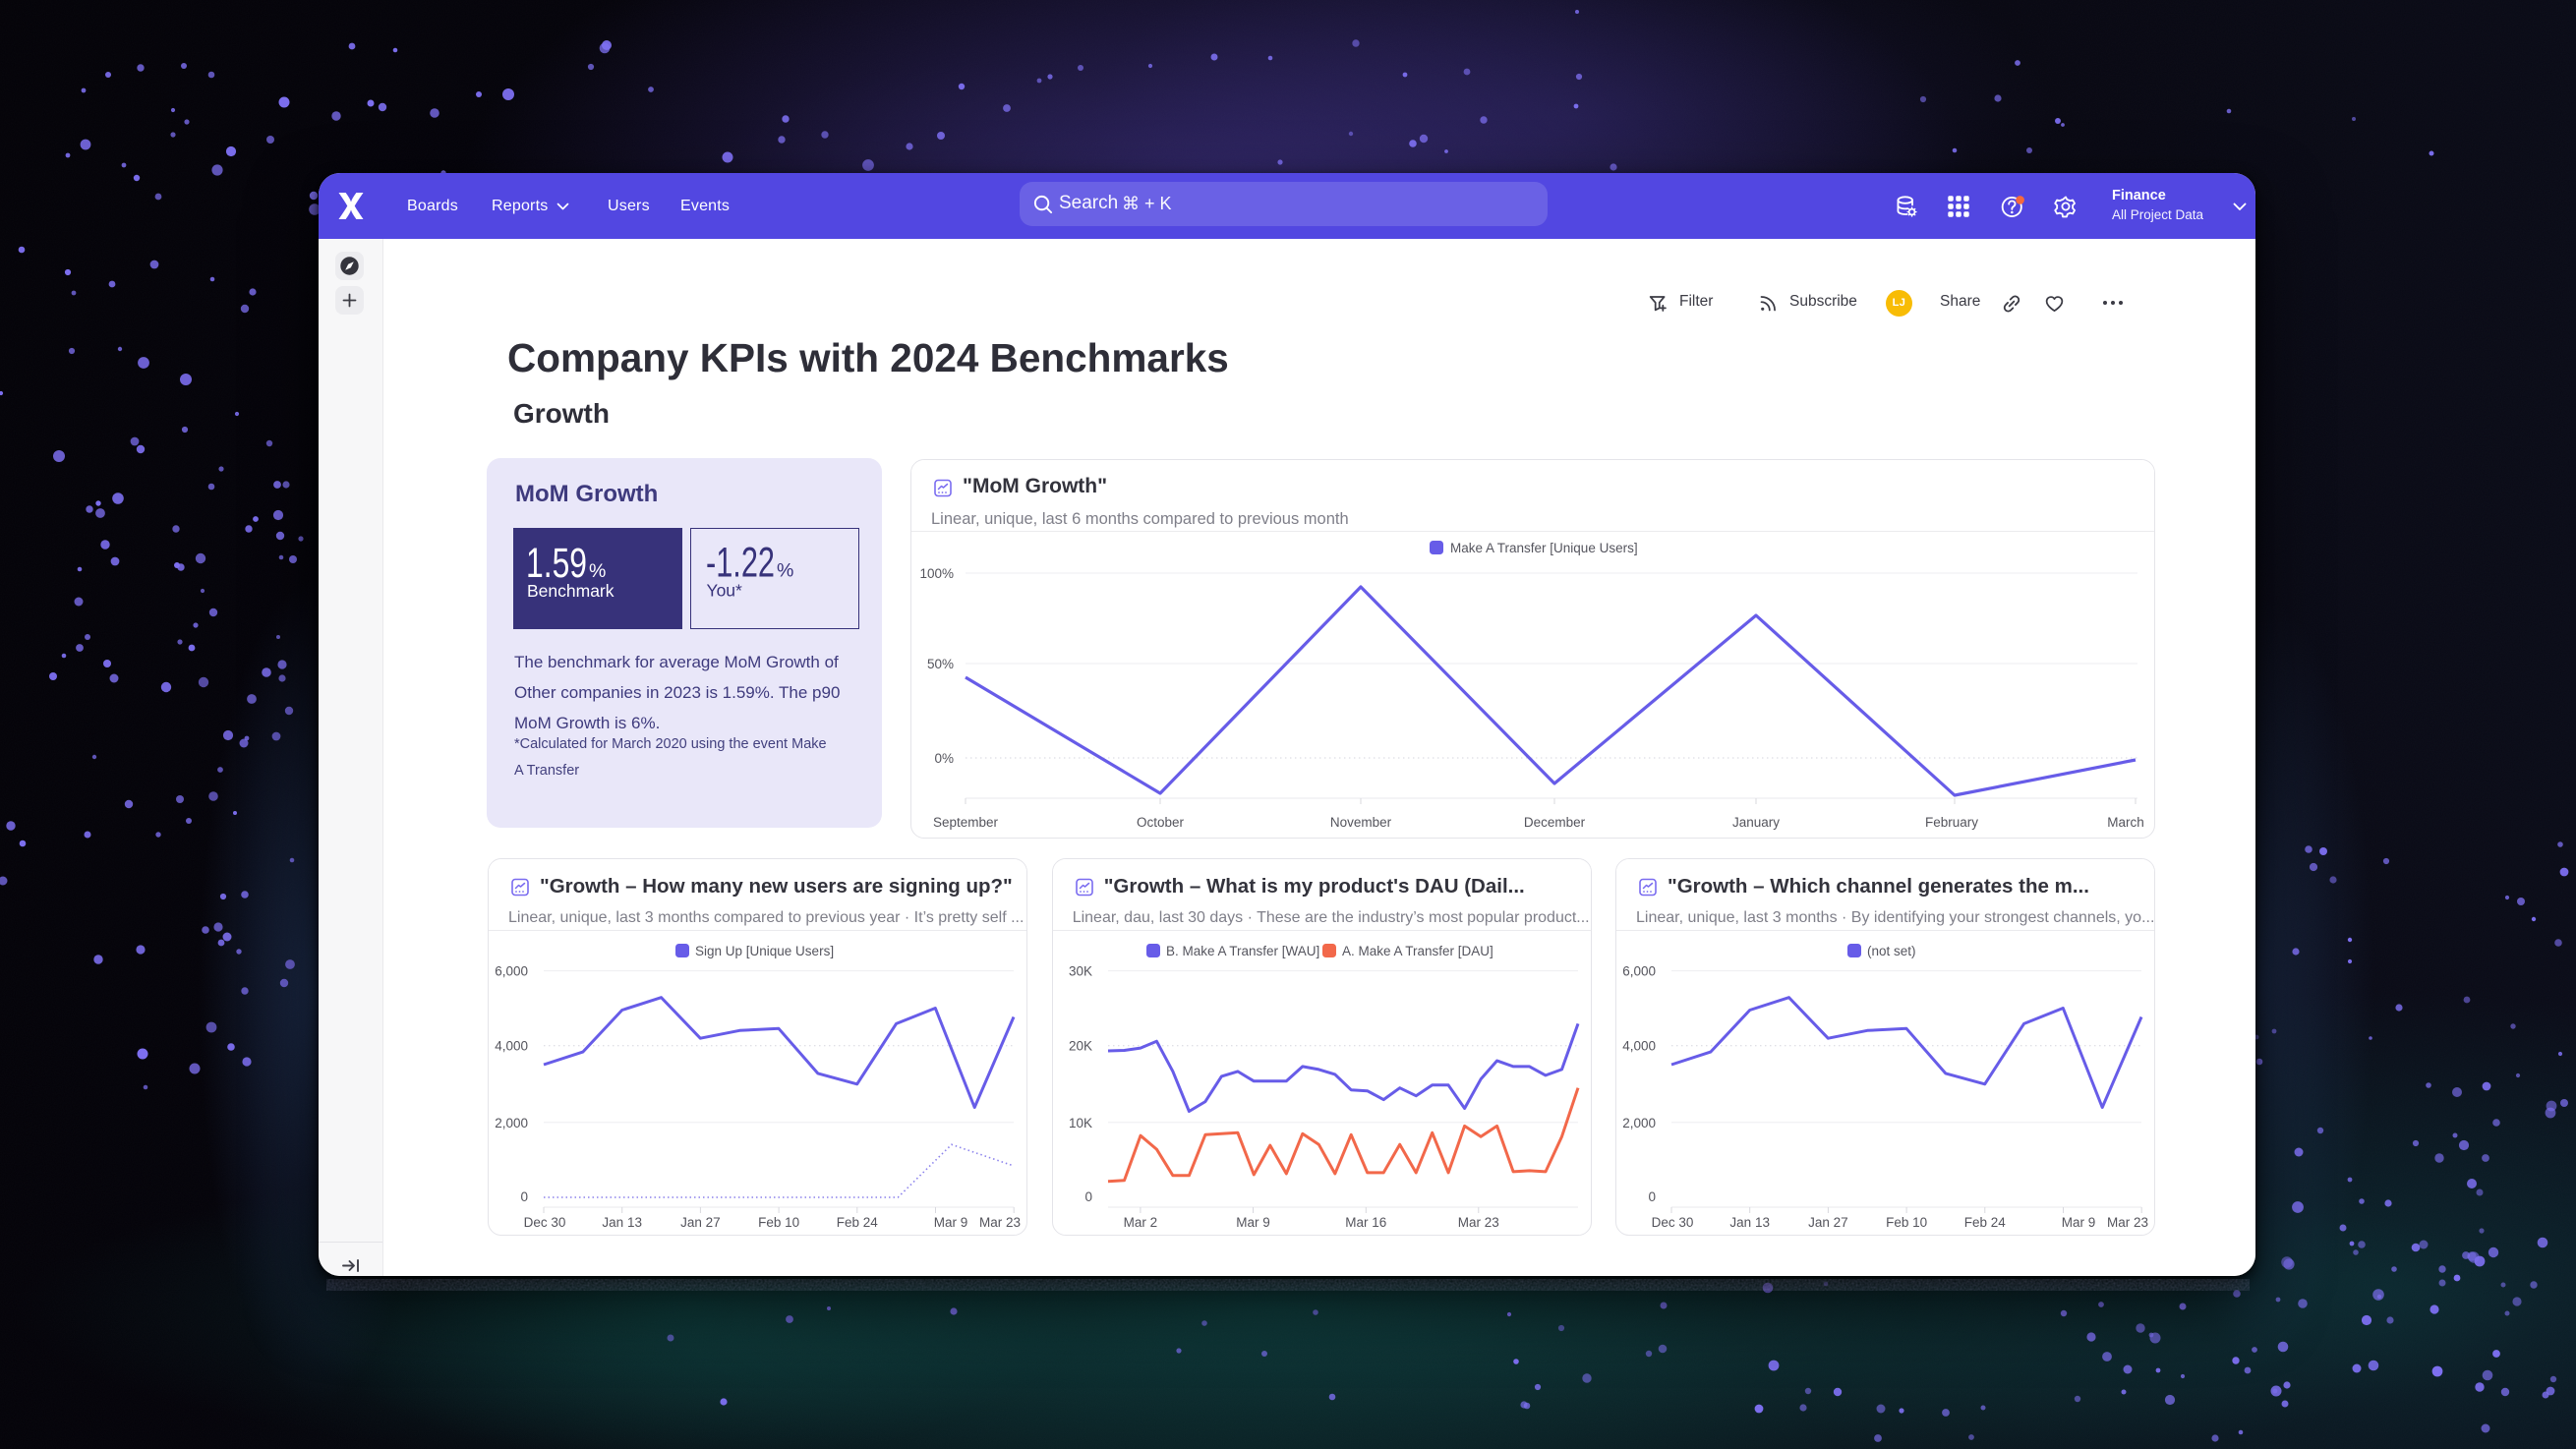  What do you see at coordinates (725, 591) in the screenshot?
I see `svg-text: You*` at bounding box center [725, 591].